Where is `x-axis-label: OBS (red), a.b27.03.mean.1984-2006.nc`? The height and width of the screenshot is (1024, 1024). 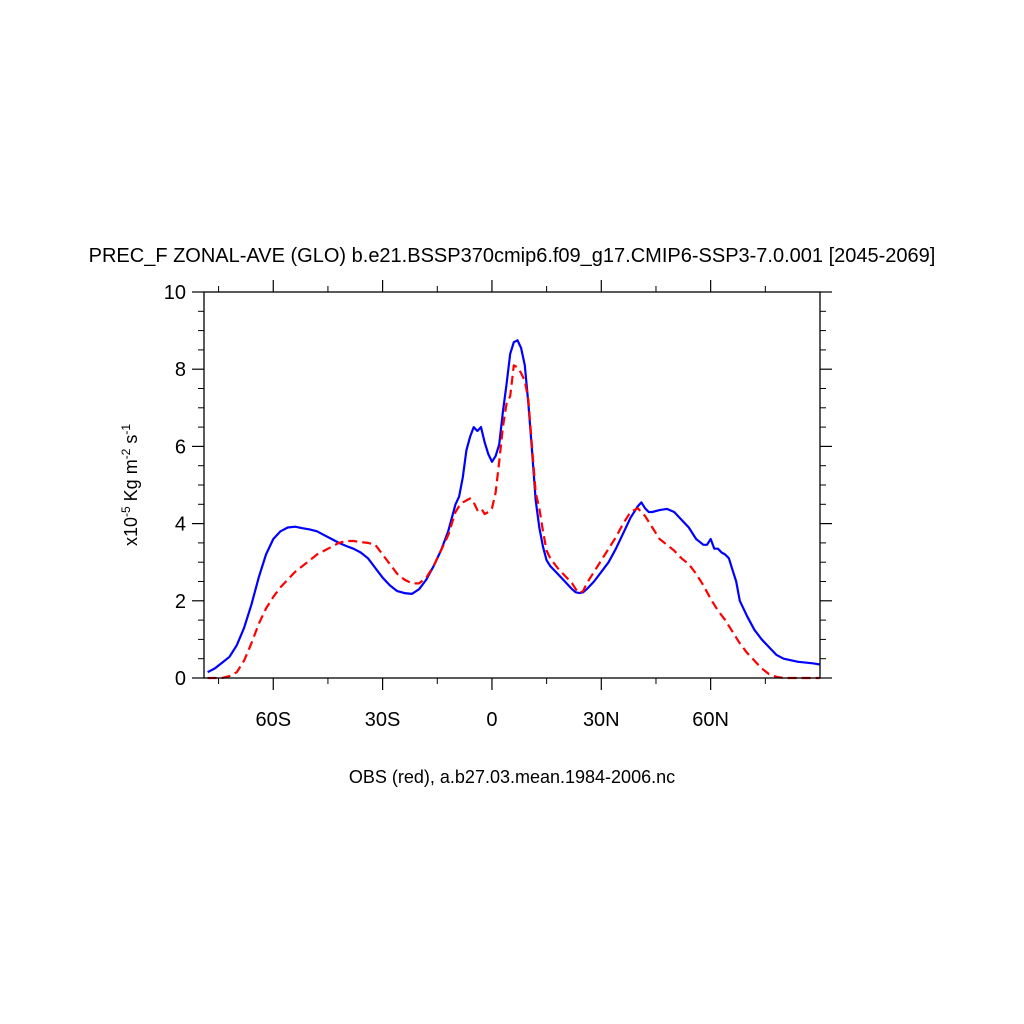 x-axis-label: OBS (red), a.b27.03.mean.1984-2006.nc is located at coordinates (512, 777).